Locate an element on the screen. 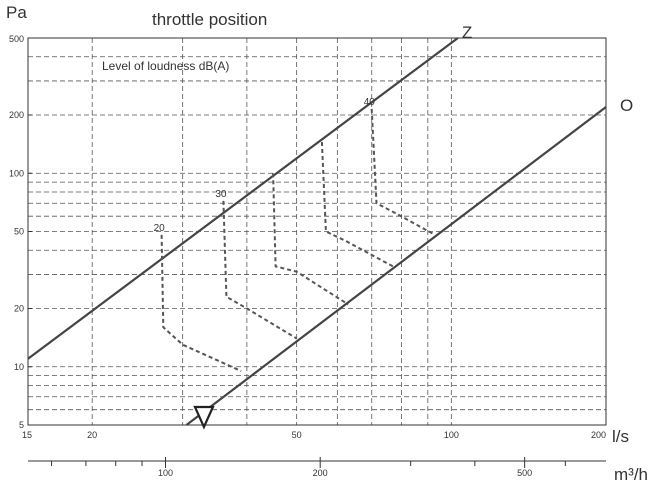  loudness-annotation: Level of loudness dB(A) is located at coordinates (165, 66).